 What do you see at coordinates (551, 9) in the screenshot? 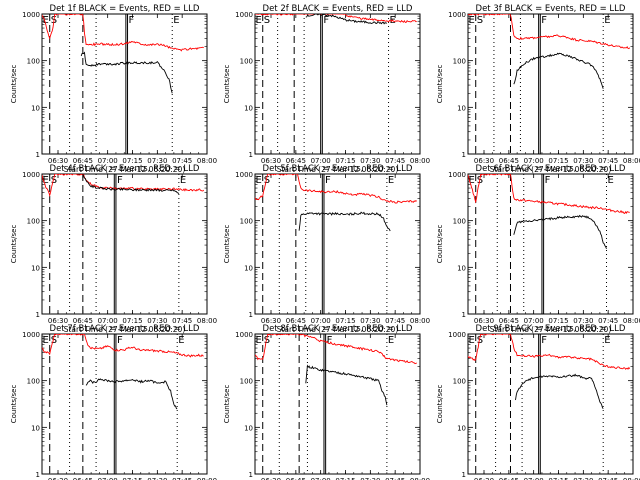
I see `panel-title: Det 3f BLACK = Events, RED = LLD` at bounding box center [551, 9].